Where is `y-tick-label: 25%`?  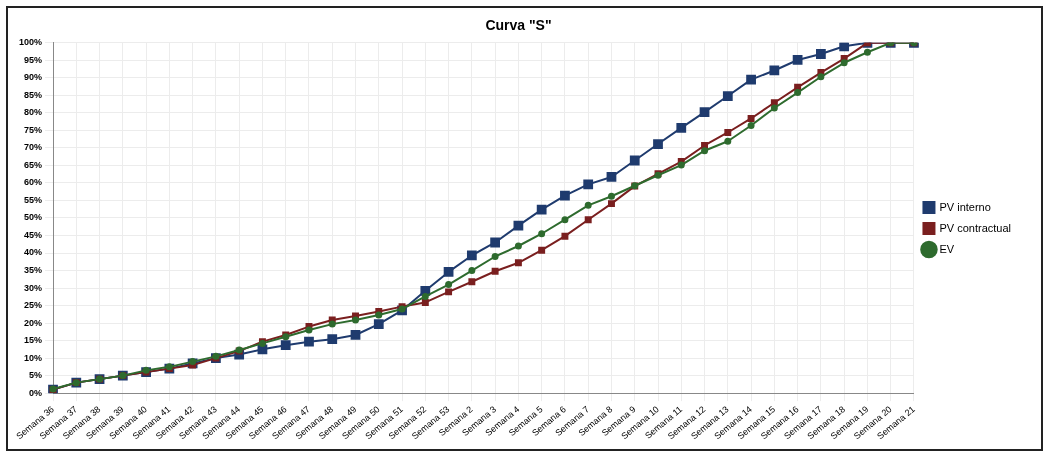 y-tick-label: 25% is located at coordinates (33, 305).